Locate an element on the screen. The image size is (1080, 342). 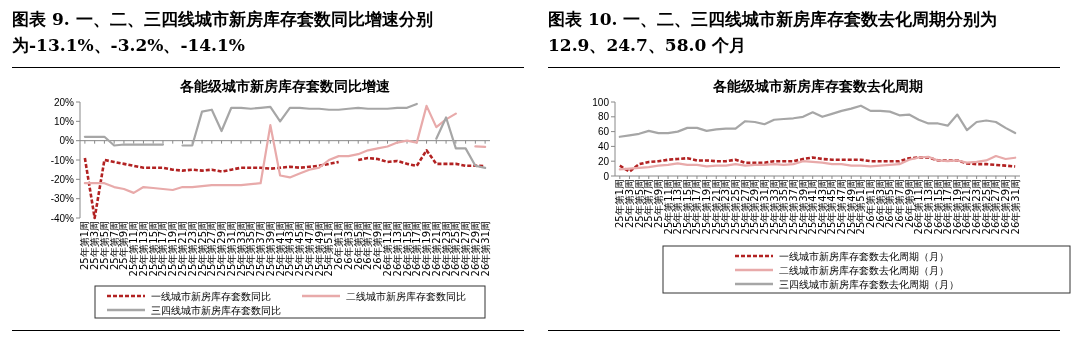
chart-title: 图表 10. 一、二、三四线城市新房库存套数去化周期分别为 12.9、24.7、58.0 个月 is located at coordinates (773, 32).